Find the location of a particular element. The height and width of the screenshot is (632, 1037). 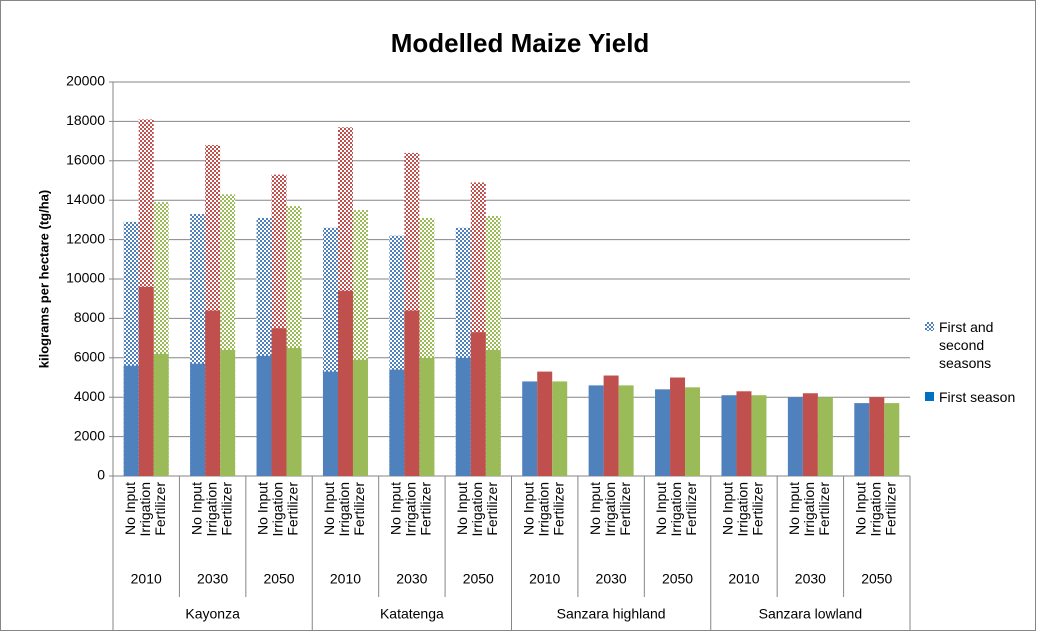

legend-item: First and second seasons is located at coordinates (975, 345).